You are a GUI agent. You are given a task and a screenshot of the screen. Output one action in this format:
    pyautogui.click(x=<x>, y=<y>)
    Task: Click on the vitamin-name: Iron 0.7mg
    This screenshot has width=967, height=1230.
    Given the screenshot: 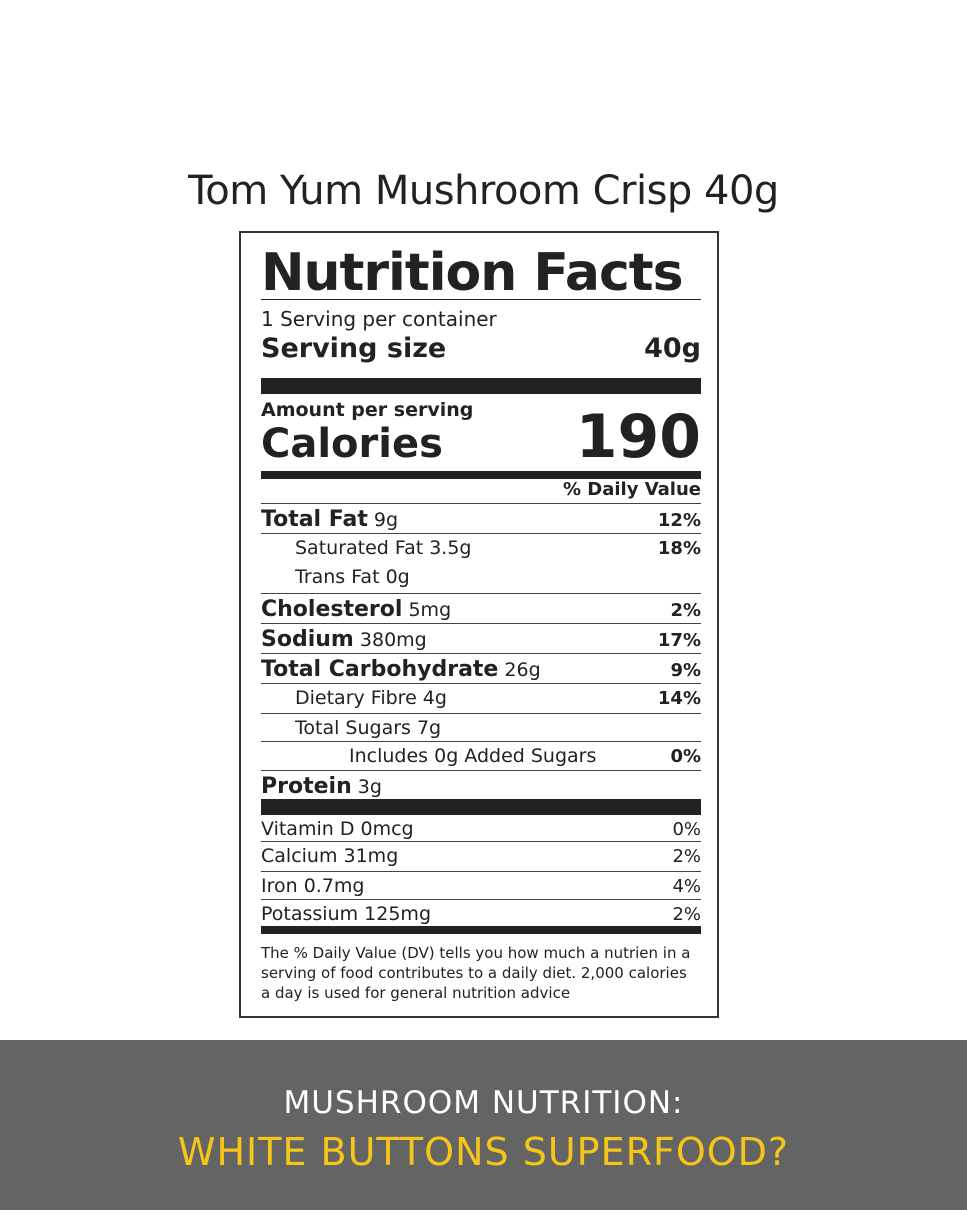 What is the action you would take?
    pyautogui.click(x=313, y=886)
    